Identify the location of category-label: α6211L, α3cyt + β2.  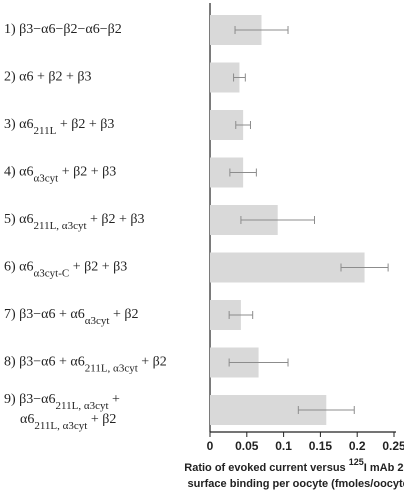
(68, 421).